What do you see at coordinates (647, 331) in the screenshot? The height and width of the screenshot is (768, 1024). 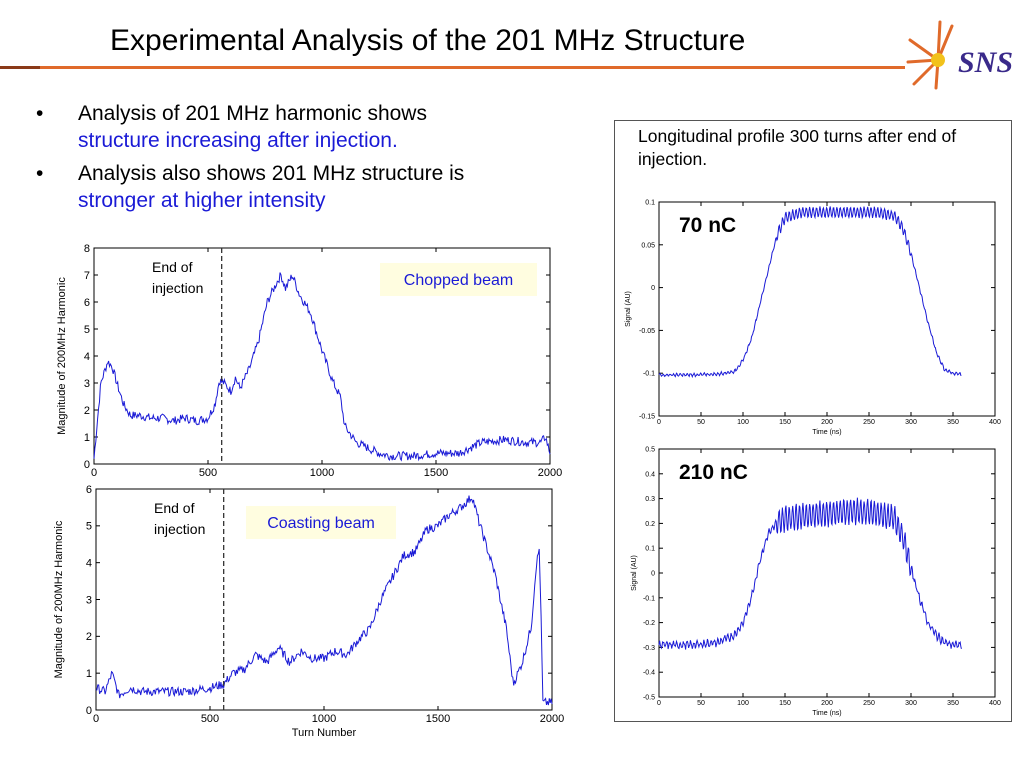 I see `y-tick-label: -0.05` at bounding box center [647, 331].